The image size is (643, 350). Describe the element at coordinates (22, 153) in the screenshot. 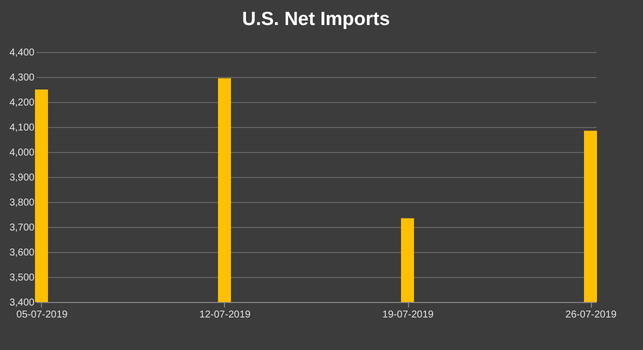

I see `y-tick-label: 4,000` at that location.